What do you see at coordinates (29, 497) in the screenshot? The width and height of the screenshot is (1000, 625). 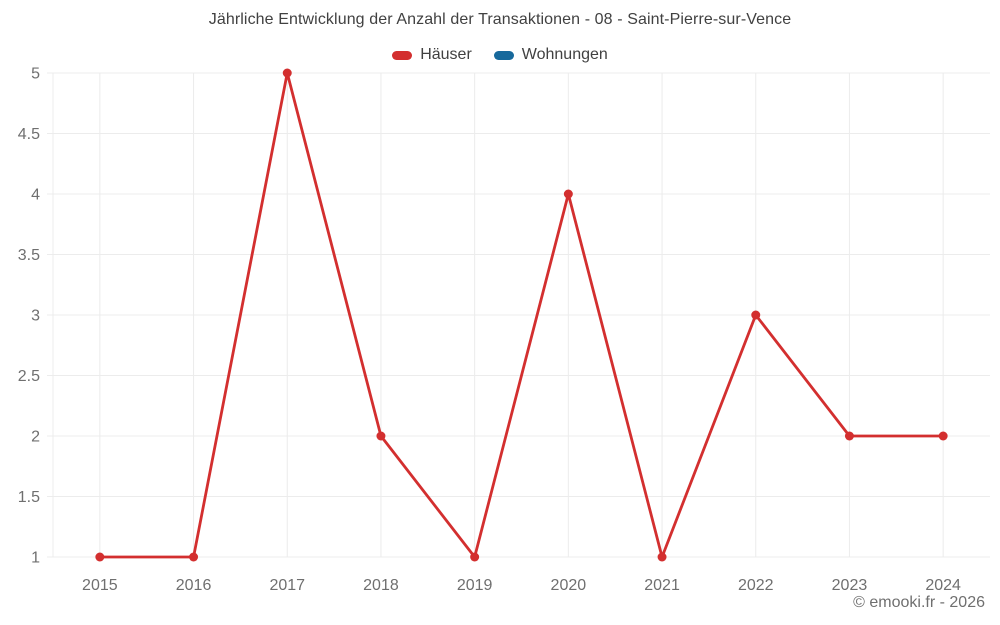 I see `y-tick-label: 1.5` at bounding box center [29, 497].